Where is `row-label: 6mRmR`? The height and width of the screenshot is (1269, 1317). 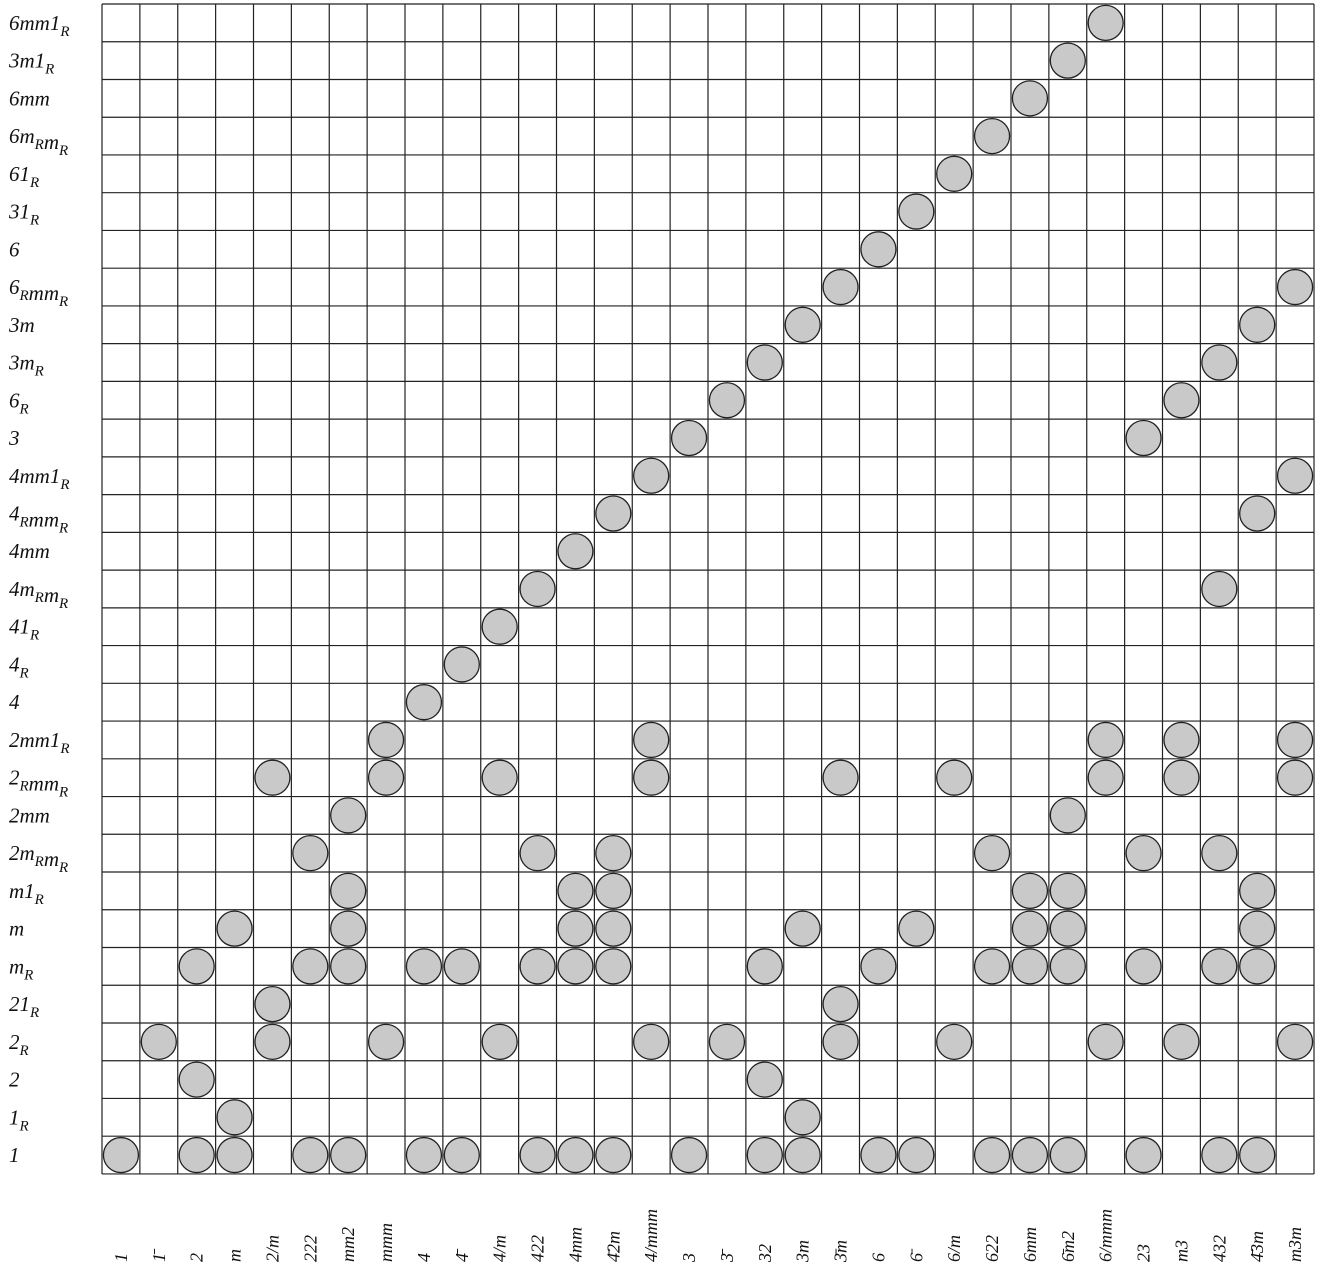
row-label: 6mRmR is located at coordinates (38, 141).